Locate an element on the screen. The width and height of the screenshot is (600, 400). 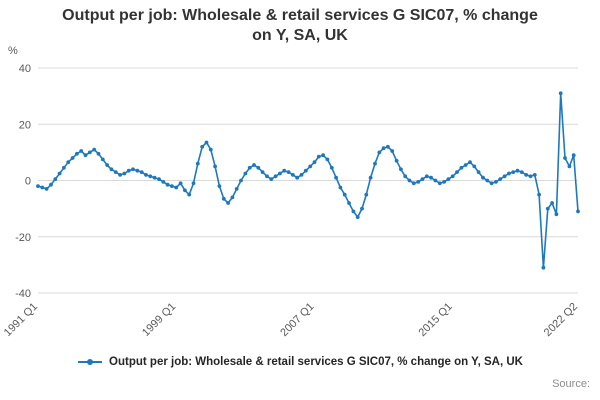
y-tick-label: 0 is located at coordinates (28, 182).